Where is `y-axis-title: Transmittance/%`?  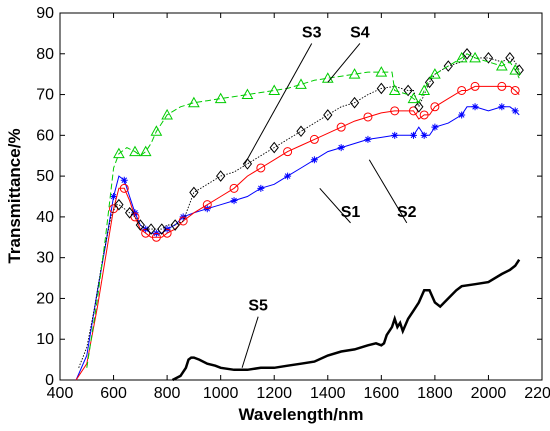
y-axis-title: Transmittance/% is located at coordinates (14, 195).